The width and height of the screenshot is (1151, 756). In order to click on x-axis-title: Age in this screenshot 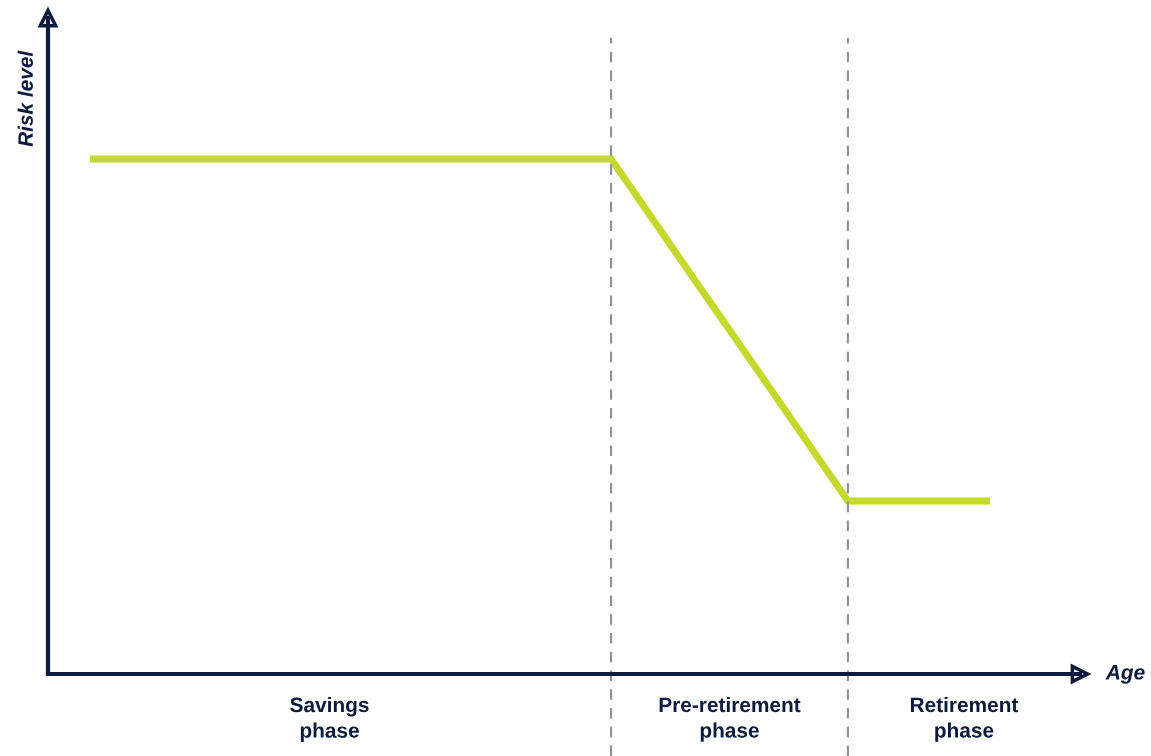, I will do `click(1125, 674)`.